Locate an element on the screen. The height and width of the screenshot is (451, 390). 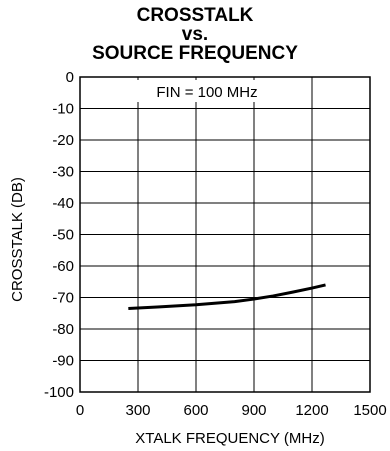
y-tick-label: -80 is located at coordinates (63, 329).